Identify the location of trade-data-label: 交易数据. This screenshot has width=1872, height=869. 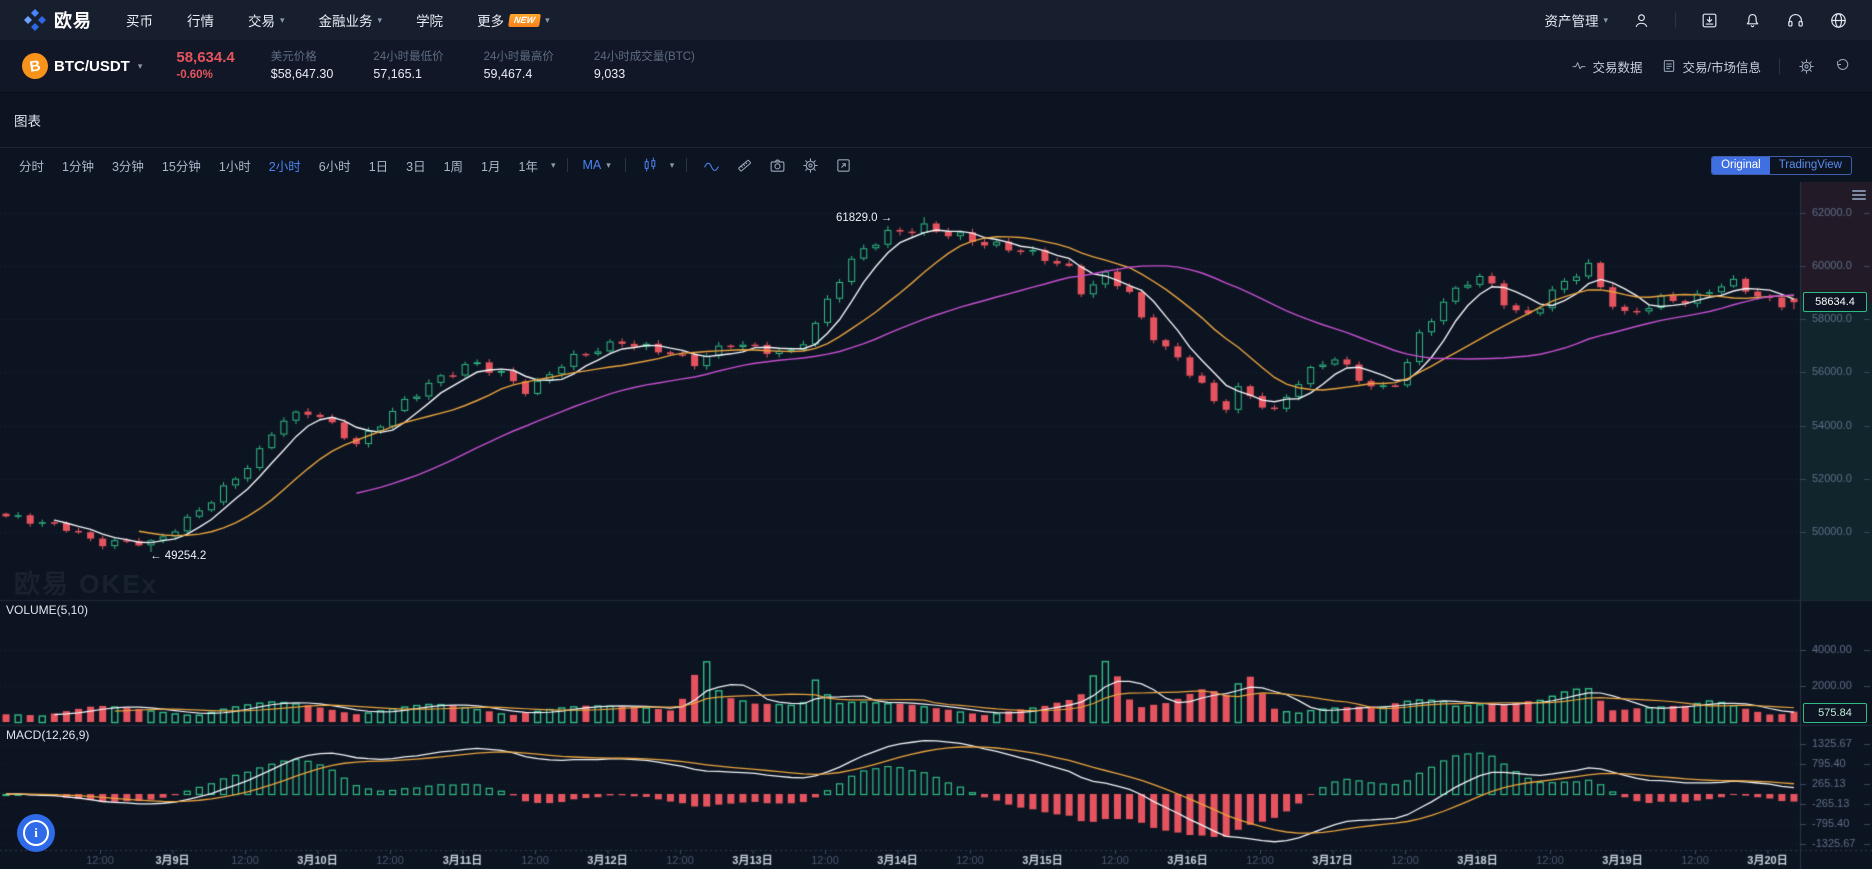
(1617, 67).